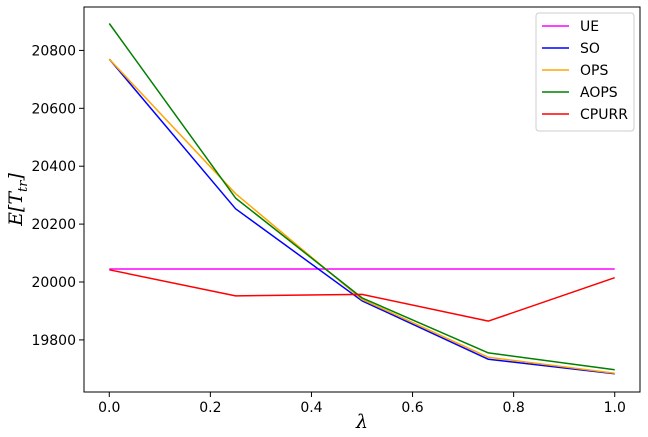 This screenshot has height=437, width=648. What do you see at coordinates (311, 408) in the screenshot?
I see `x-tick-label: 0.4` at bounding box center [311, 408].